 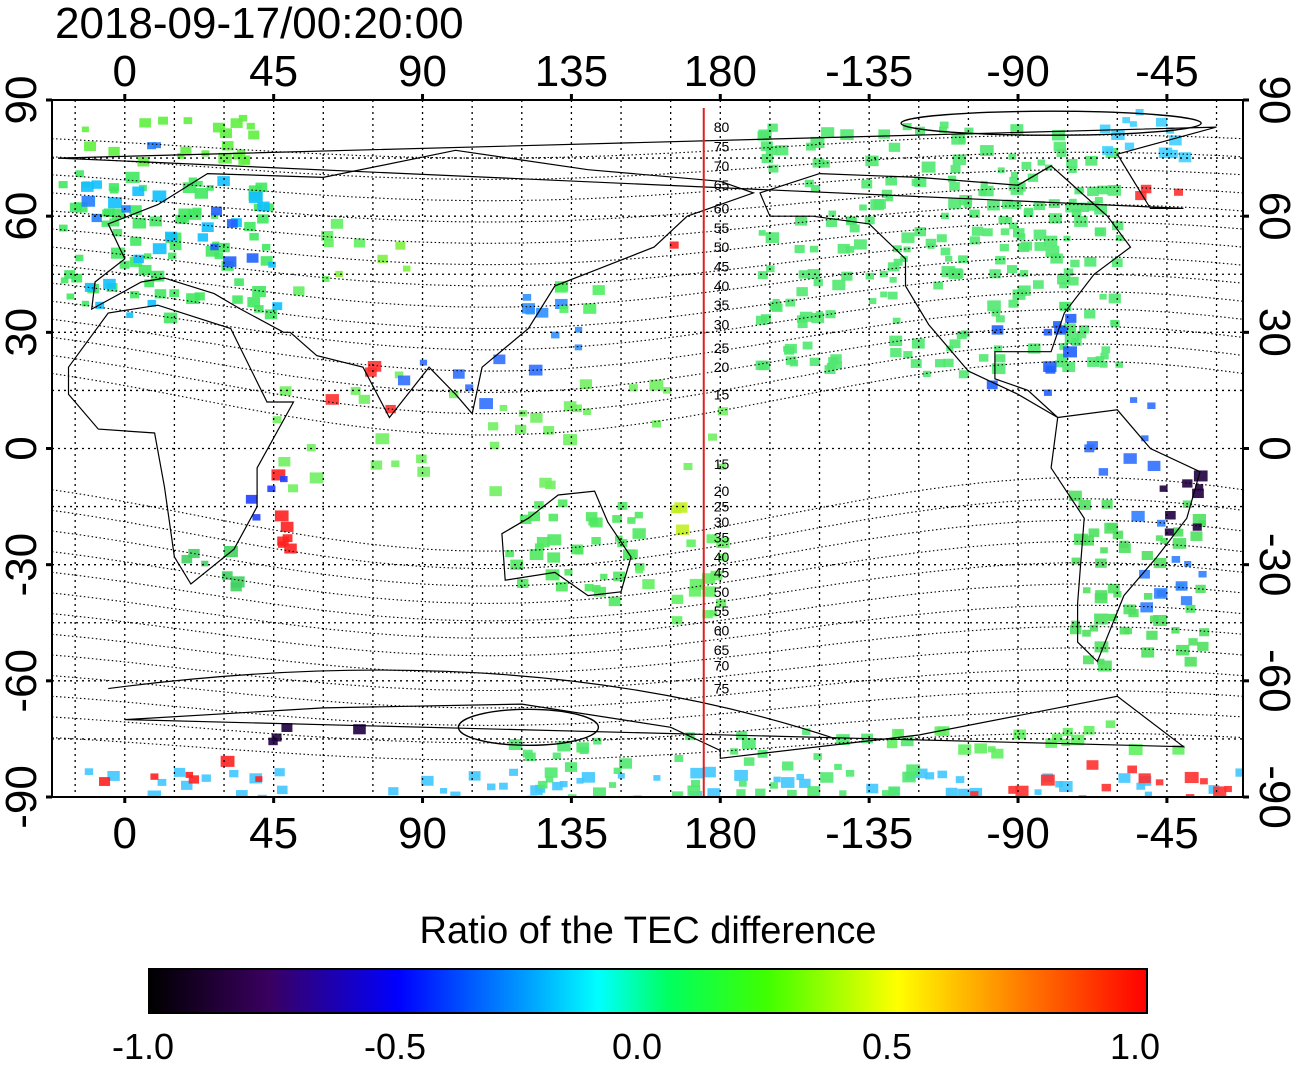 I want to click on left-lat-label: -60, so click(x=23, y=681).